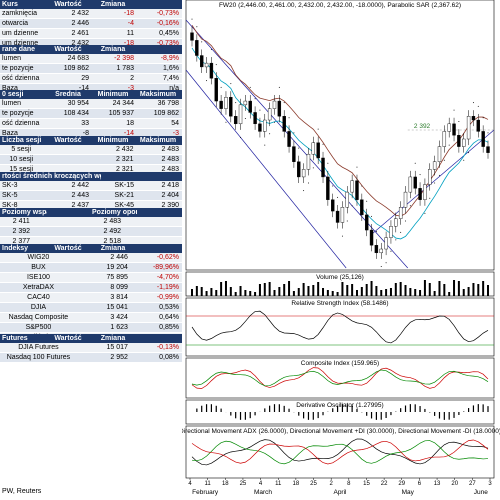 This screenshot has height=500, width=500. Describe the element at coordinates (340, 378) in the screenshot. I see `chart-pane` at that location.